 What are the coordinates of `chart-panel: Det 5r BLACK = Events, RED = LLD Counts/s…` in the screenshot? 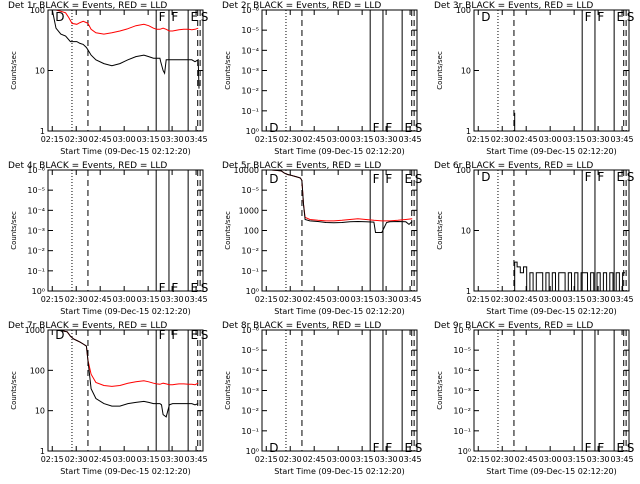 It's located at (322, 238).